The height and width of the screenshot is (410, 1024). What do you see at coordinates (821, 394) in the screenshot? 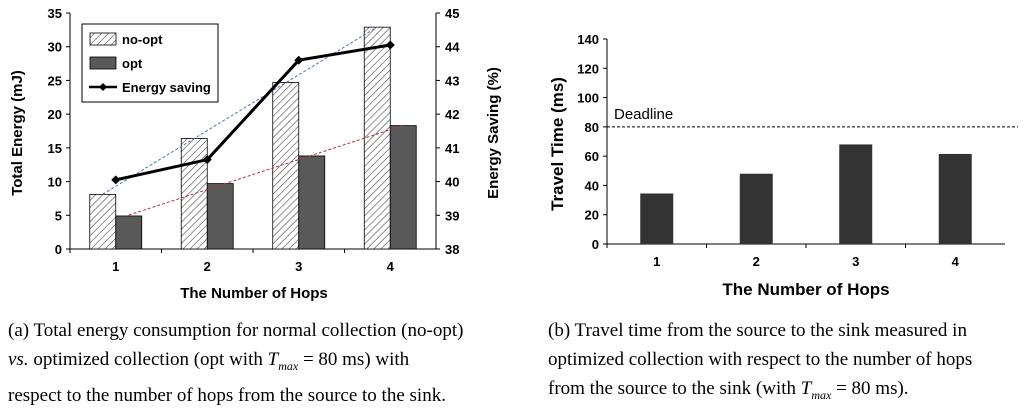
I see `caption-b-tmax-sub: max` at bounding box center [821, 394].